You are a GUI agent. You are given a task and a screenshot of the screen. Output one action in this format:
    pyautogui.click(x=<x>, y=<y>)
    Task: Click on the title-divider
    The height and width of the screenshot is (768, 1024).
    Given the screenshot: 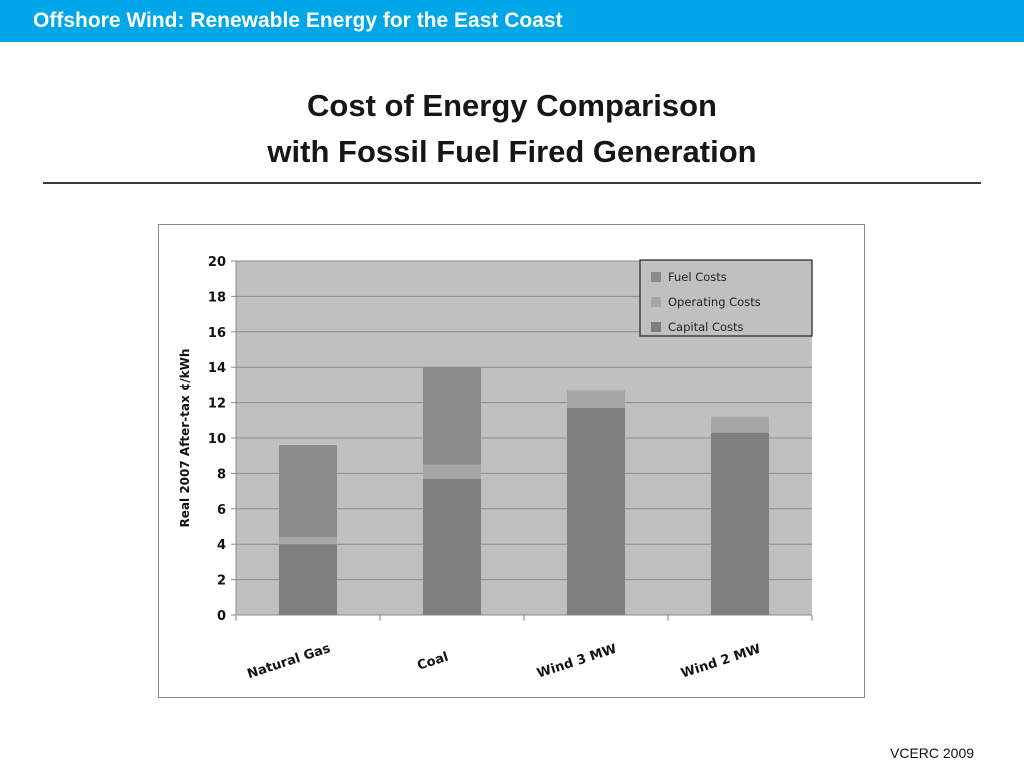 What is the action you would take?
    pyautogui.click(x=512, y=183)
    